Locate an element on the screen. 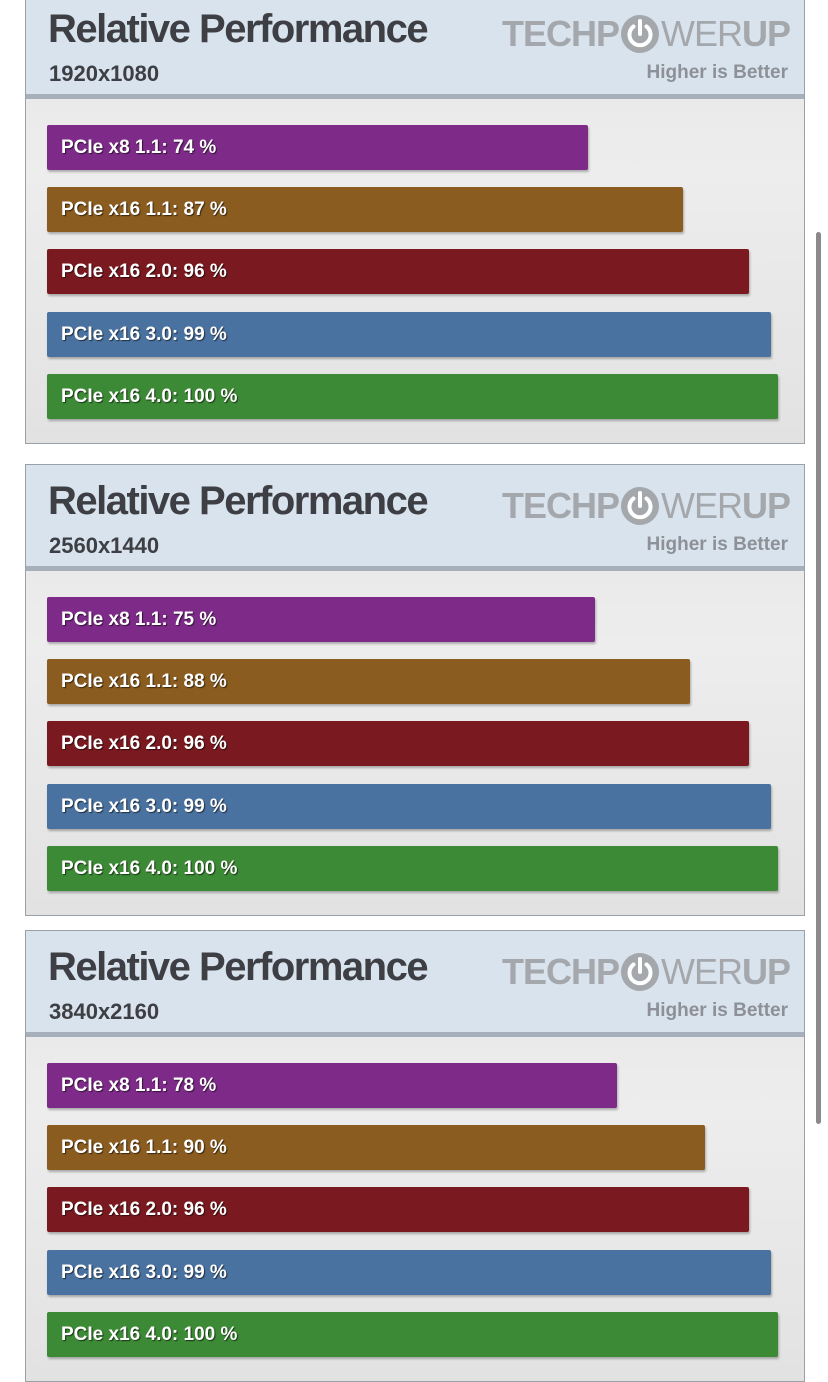 Image resolution: width=828 pixels, height=1382 pixels. chart-subtitle: 2560x1440 is located at coordinates (104, 545).